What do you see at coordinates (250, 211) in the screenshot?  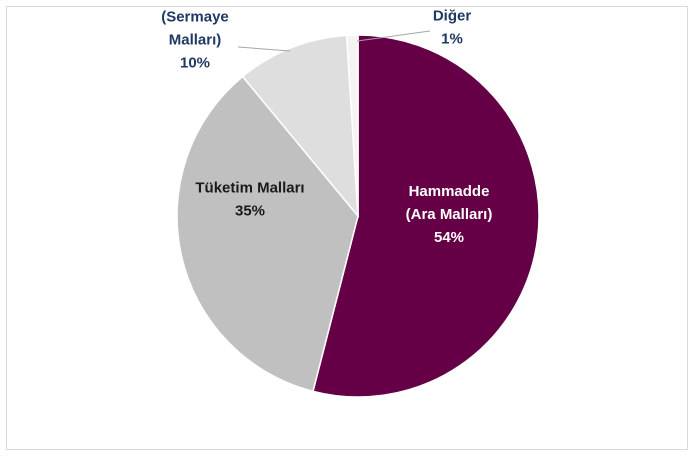 I see `data-label-value: 35%` at bounding box center [250, 211].